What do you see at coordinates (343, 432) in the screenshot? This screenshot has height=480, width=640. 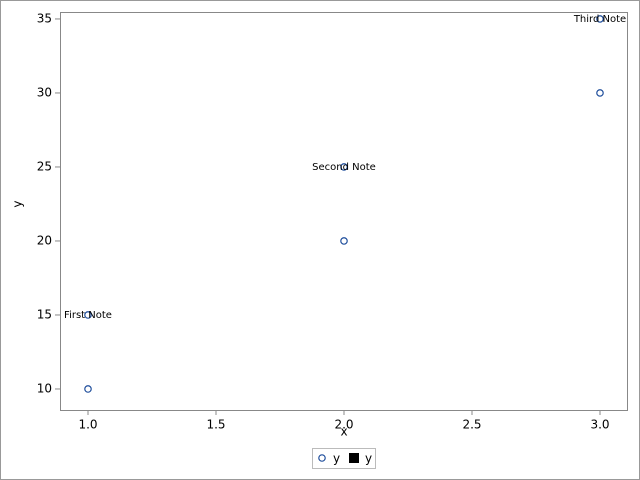 I see `x-axis-label: x` at bounding box center [343, 432].